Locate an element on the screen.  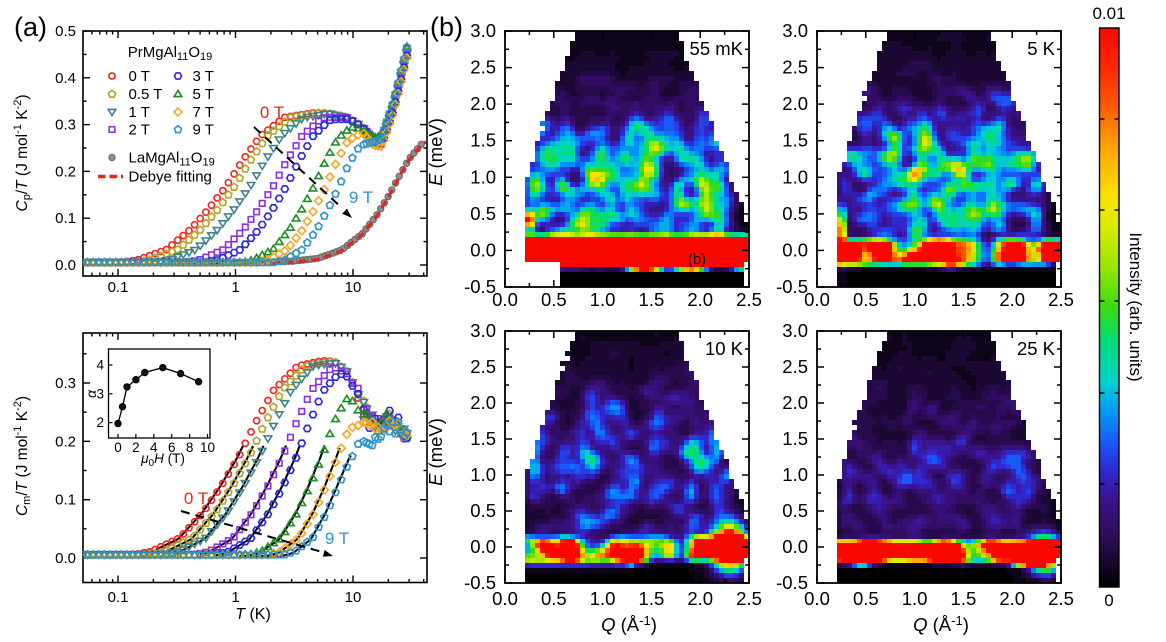
svg-text: 2 T is located at coordinates (139, 130).